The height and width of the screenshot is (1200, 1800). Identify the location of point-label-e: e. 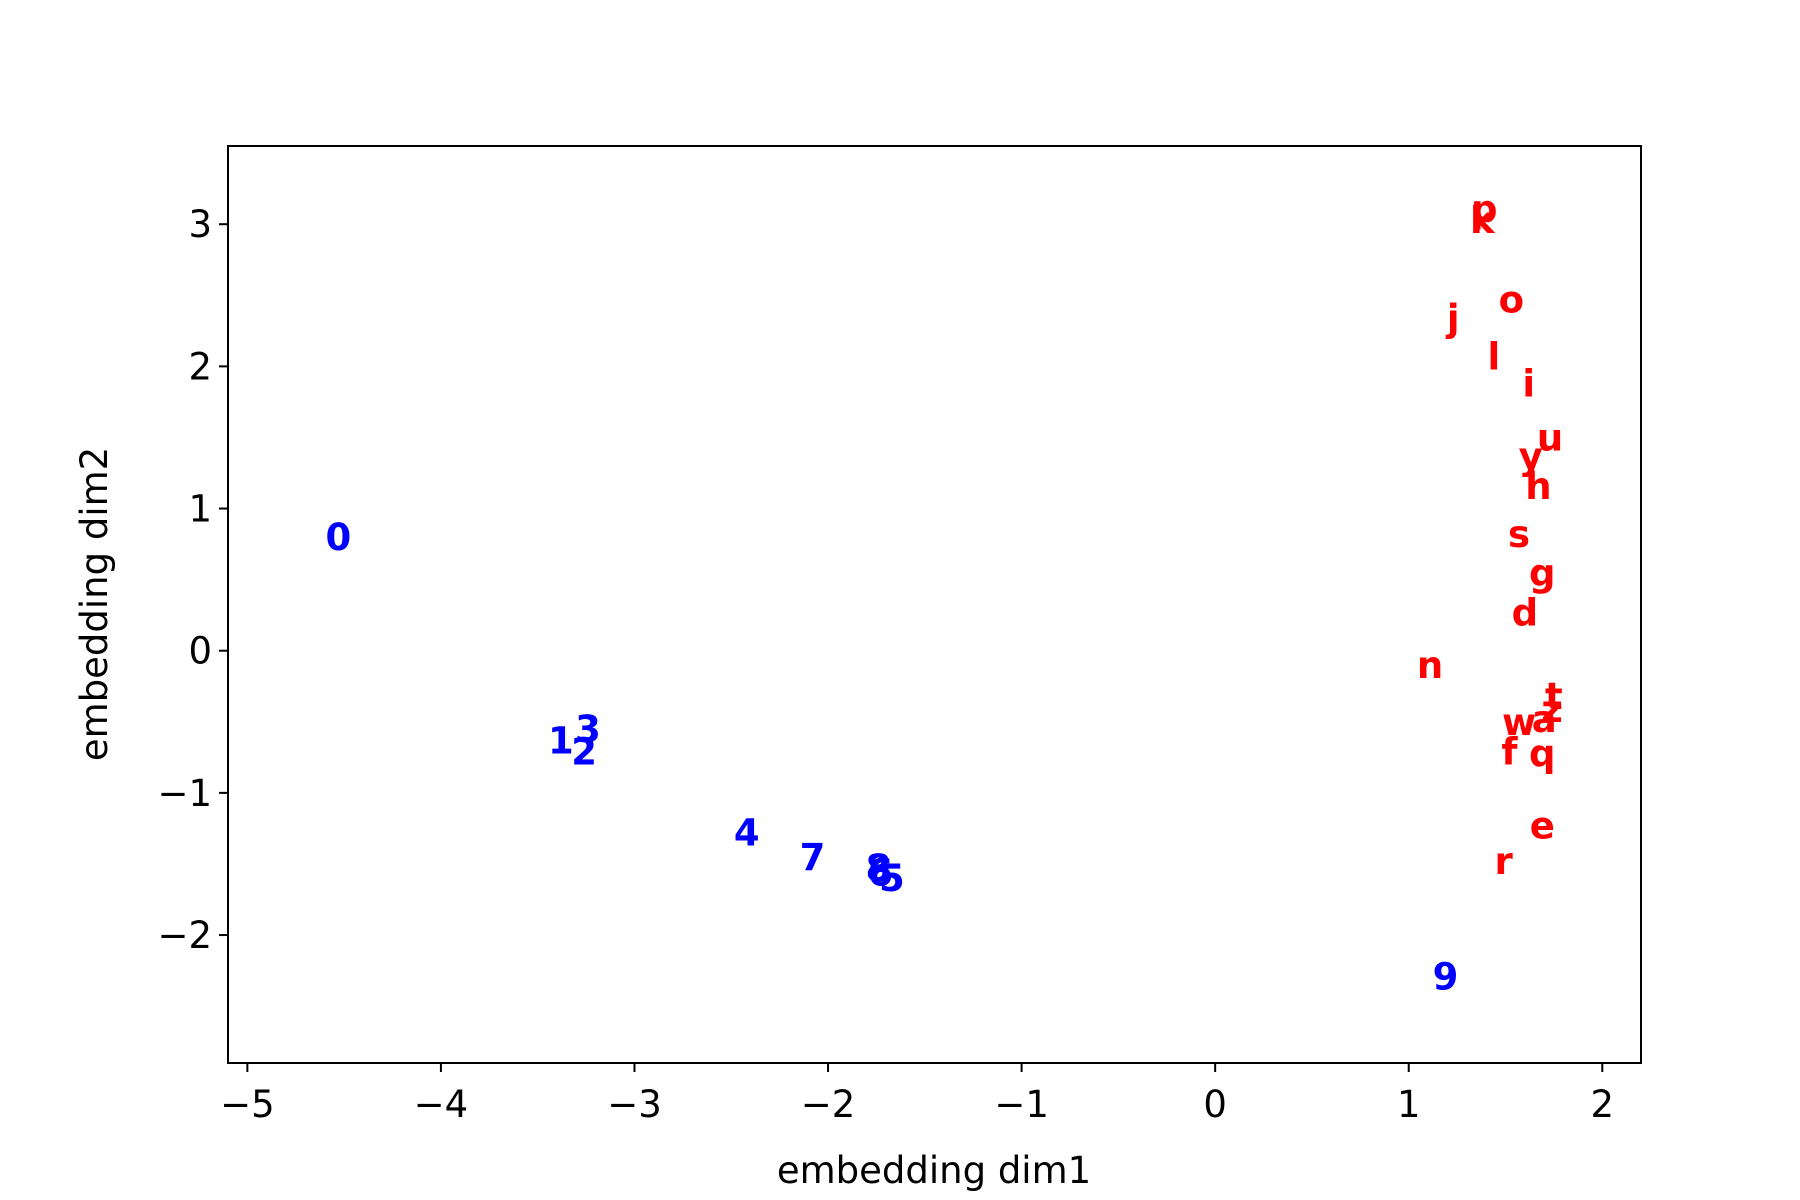
(1542, 826).